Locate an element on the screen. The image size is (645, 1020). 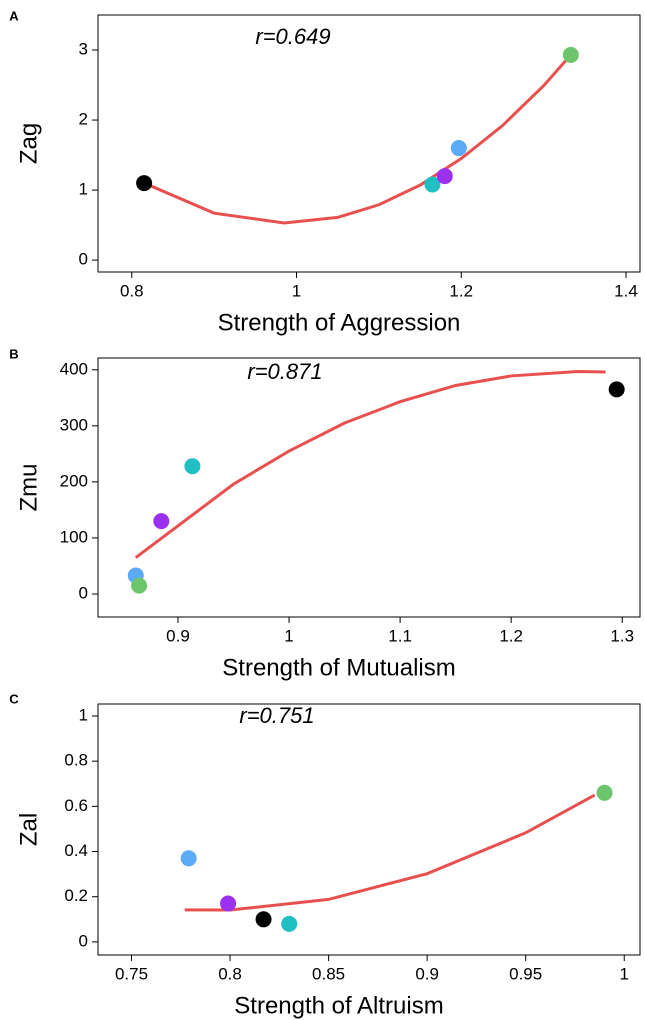
annotation: r=0.751 is located at coordinates (276, 715).